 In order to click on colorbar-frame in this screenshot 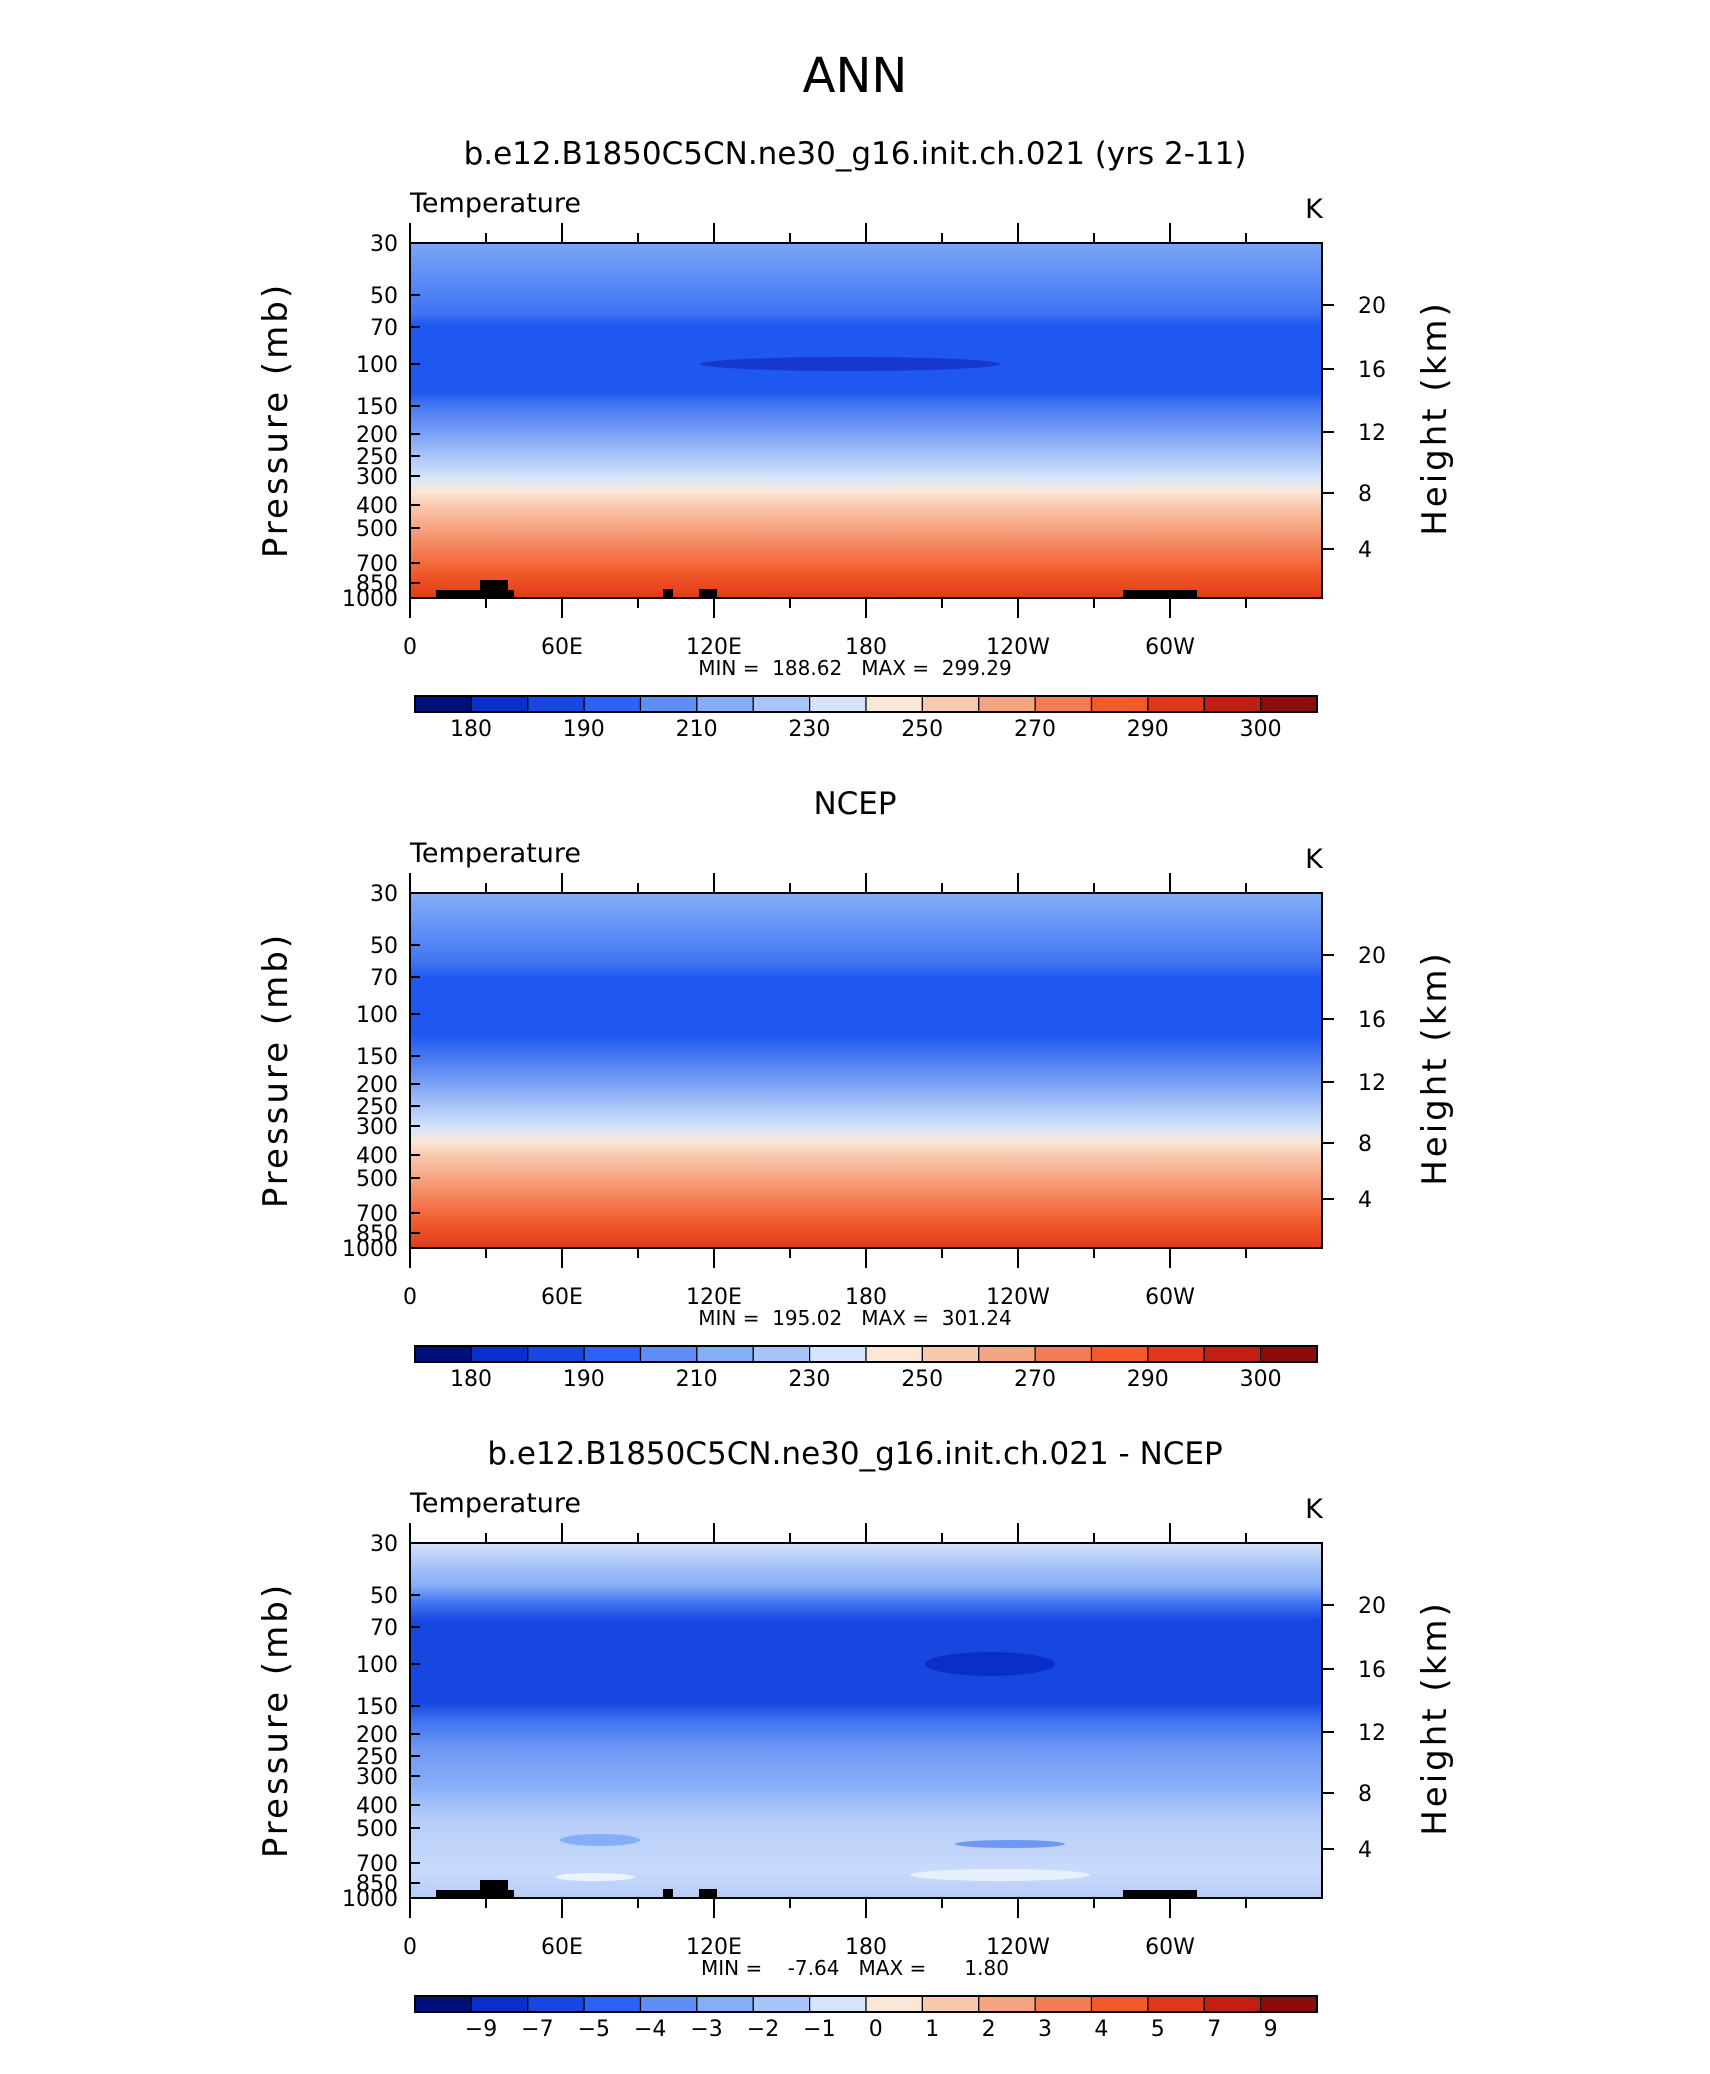, I will do `click(866, 704)`.